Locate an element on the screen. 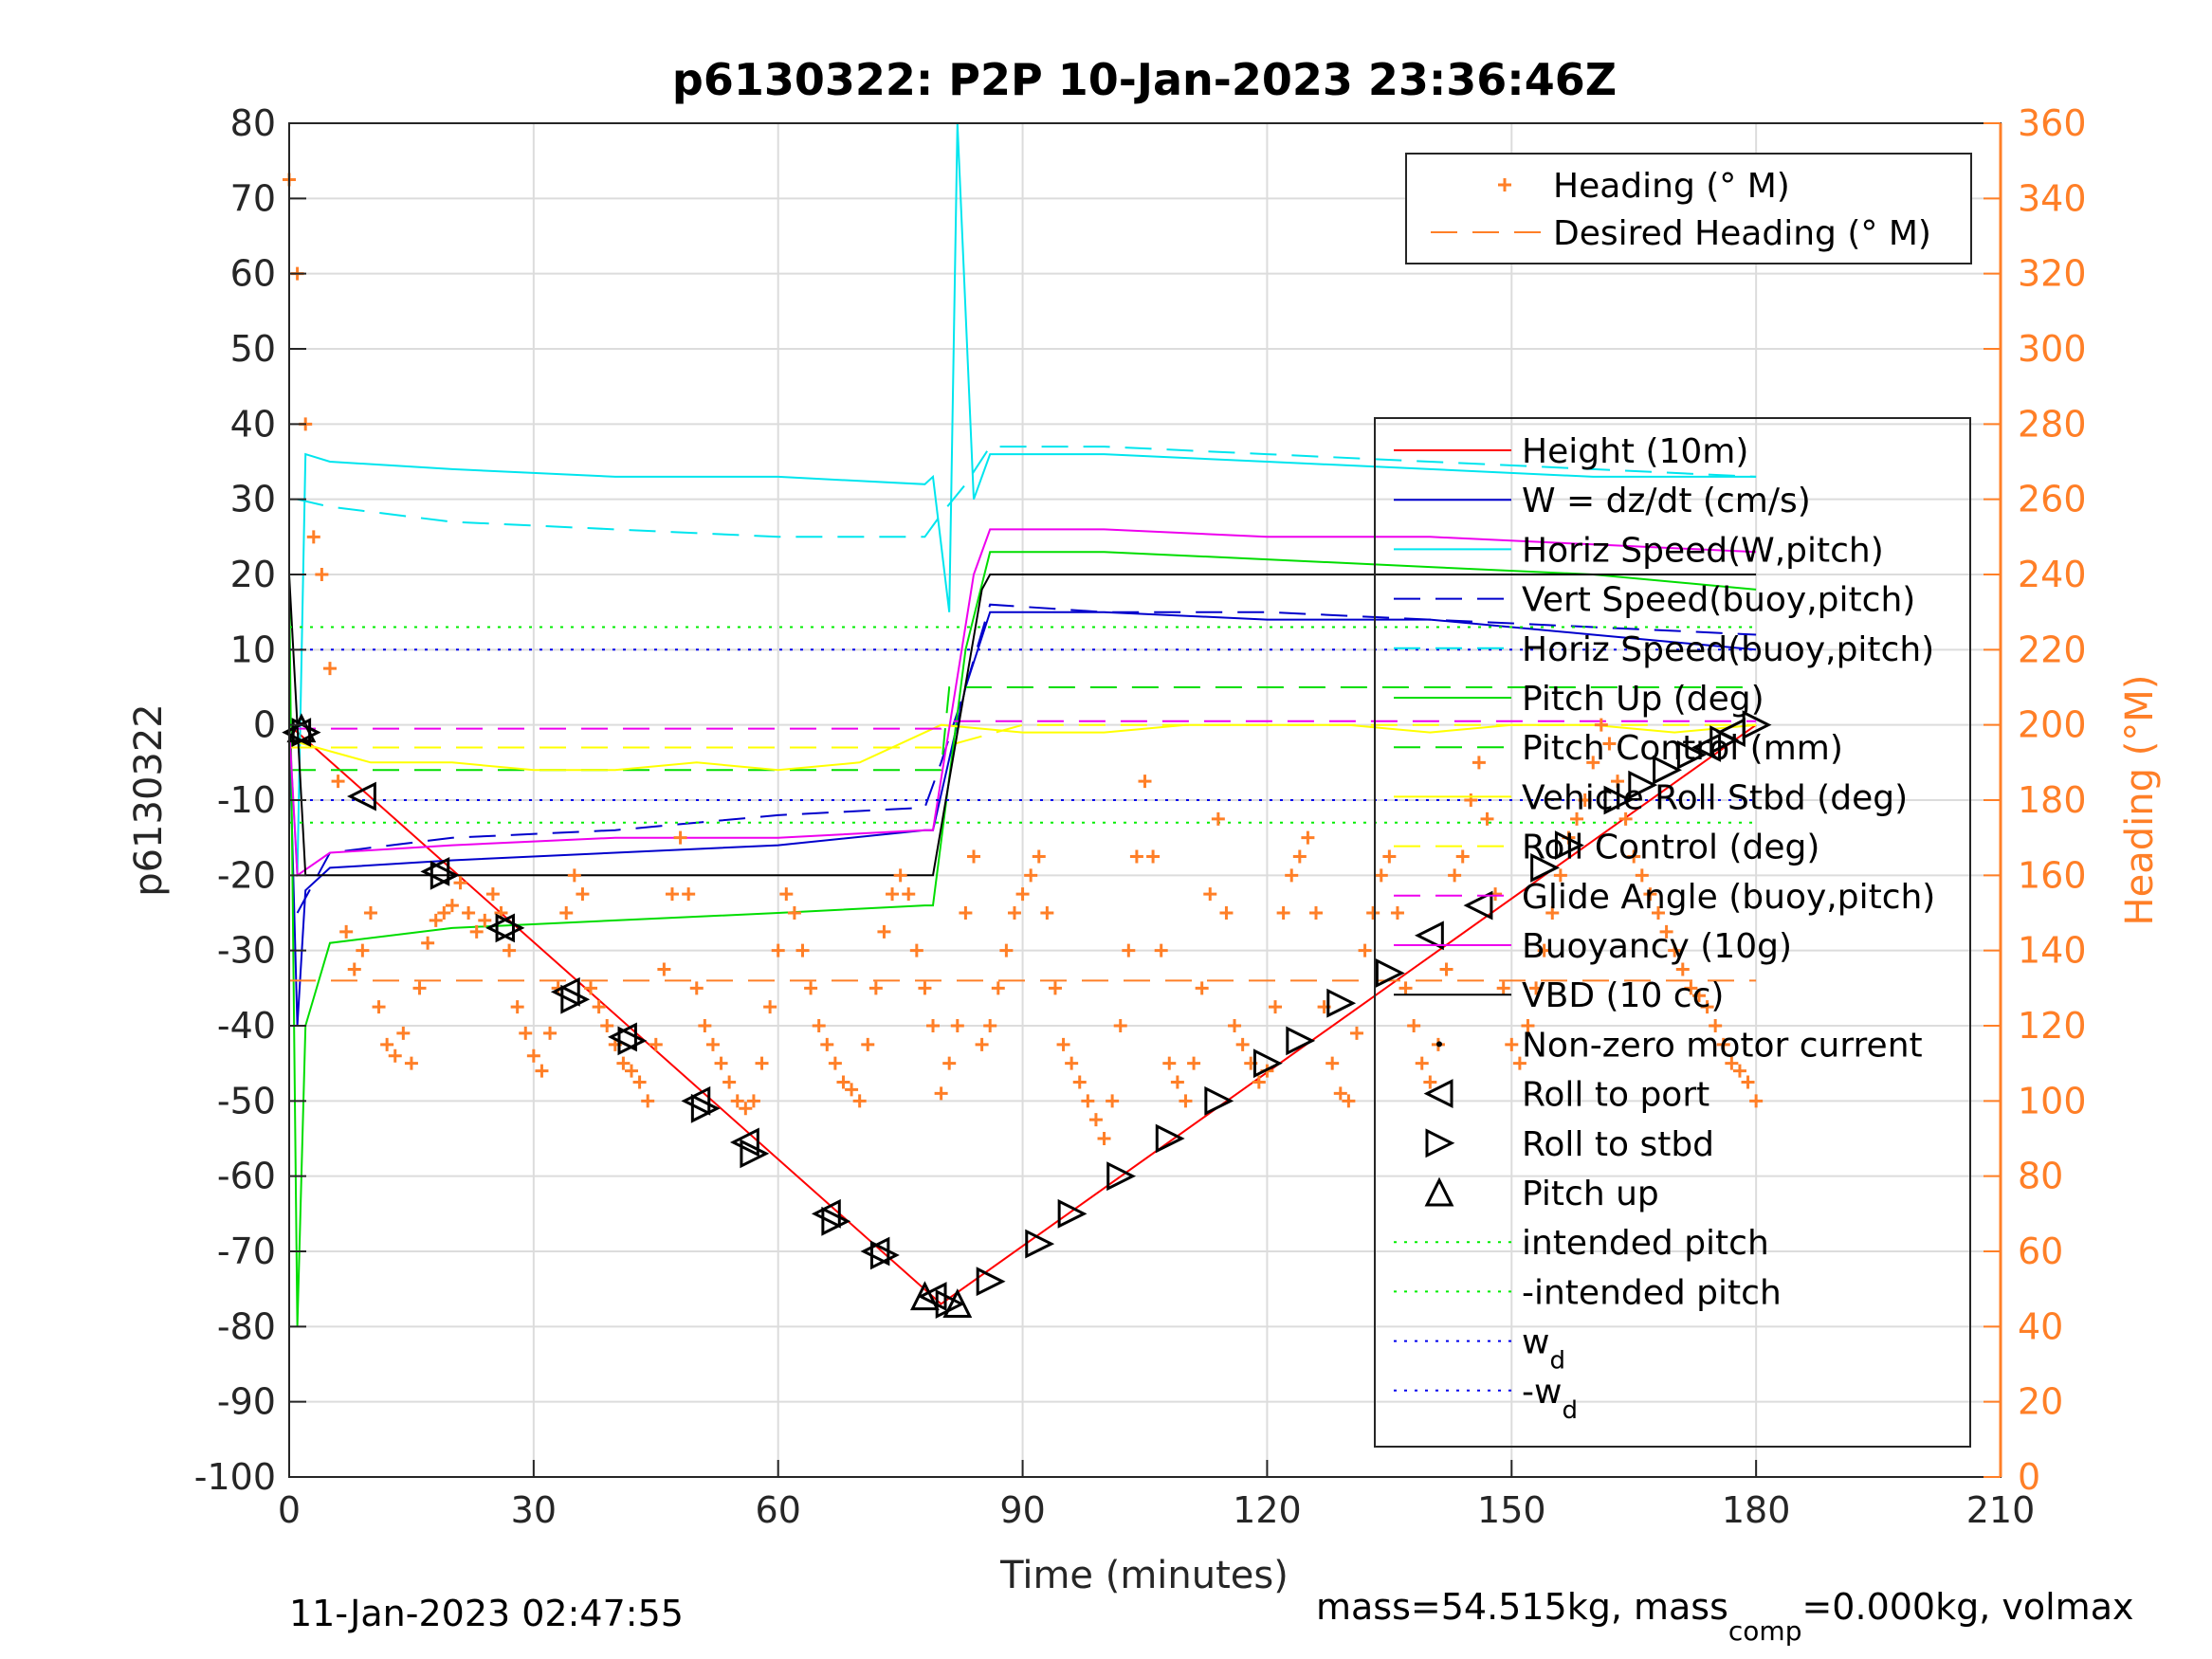  legend-entry-pitch-control-mm: Pitch Control (mm) is located at coordinates (1618, 748).